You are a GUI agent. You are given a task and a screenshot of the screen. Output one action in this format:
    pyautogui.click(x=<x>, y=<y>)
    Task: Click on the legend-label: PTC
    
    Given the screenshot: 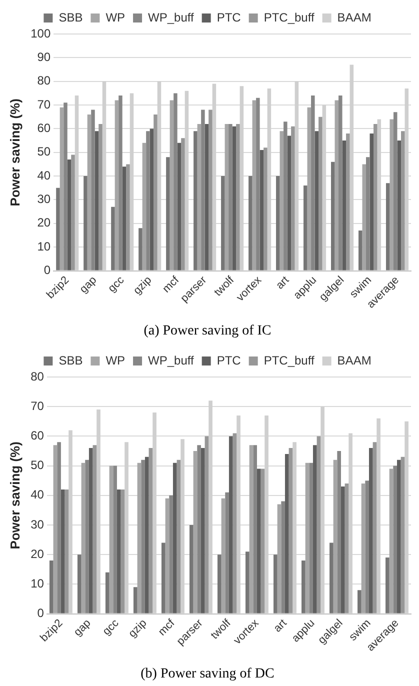 What is the action you would take?
    pyautogui.click(x=229, y=360)
    